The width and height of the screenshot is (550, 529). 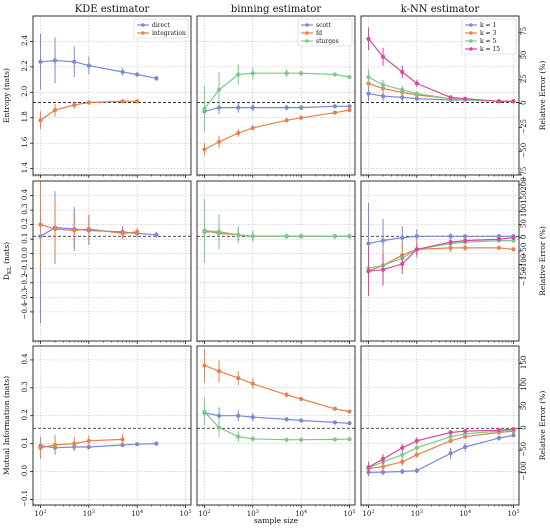 I want to click on right-tick-label: −50, so click(x=524, y=250).